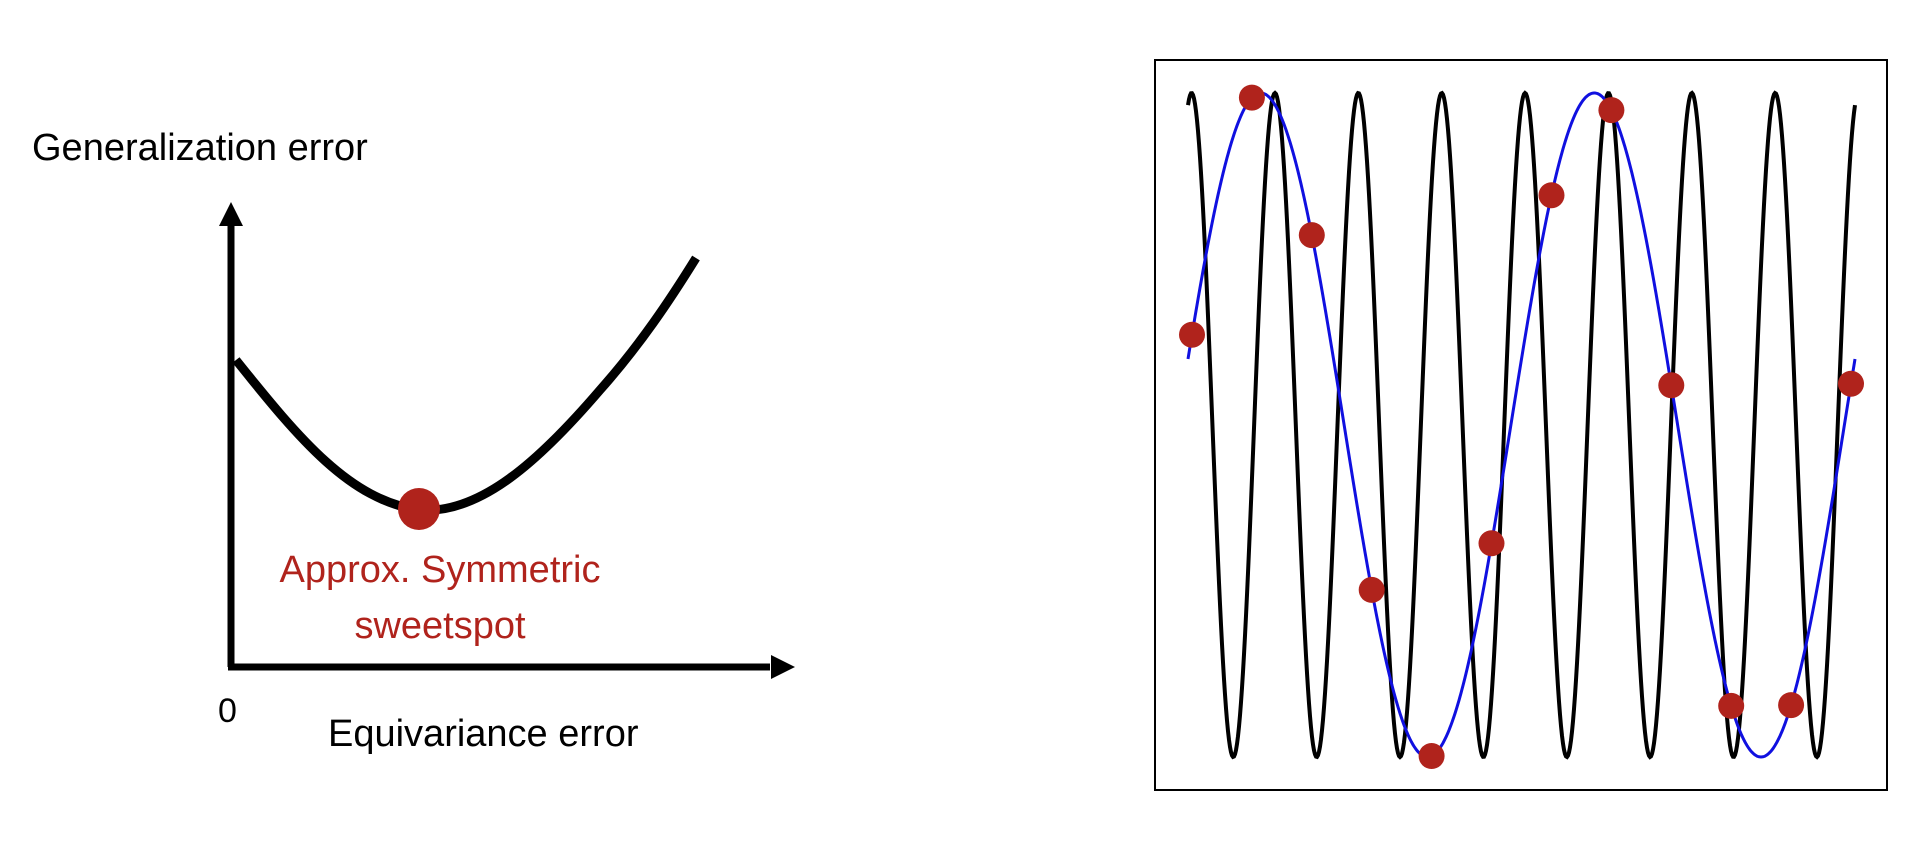  What do you see at coordinates (231, 214) in the screenshot?
I see `y-axis-arrowhead` at bounding box center [231, 214].